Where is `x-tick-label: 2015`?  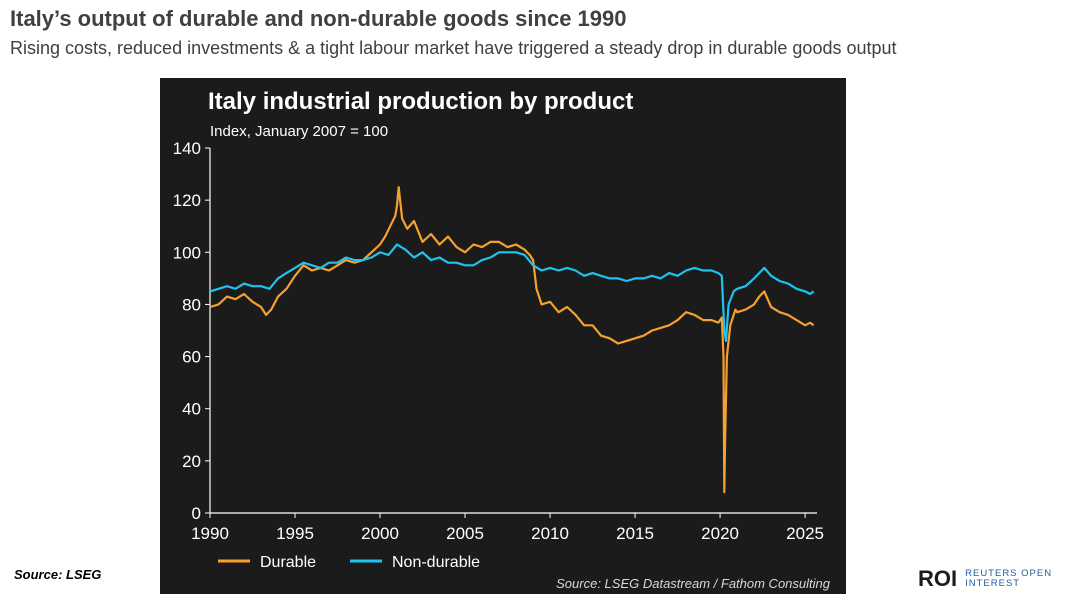 x-tick-label: 2015 is located at coordinates (635, 533).